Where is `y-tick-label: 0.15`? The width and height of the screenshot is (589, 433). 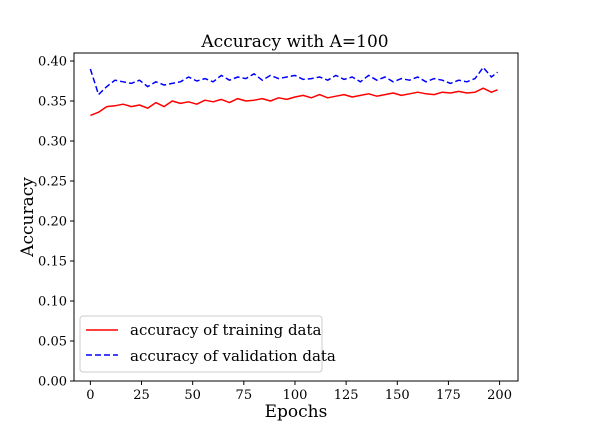
y-tick-label: 0.15 is located at coordinates (52, 262).